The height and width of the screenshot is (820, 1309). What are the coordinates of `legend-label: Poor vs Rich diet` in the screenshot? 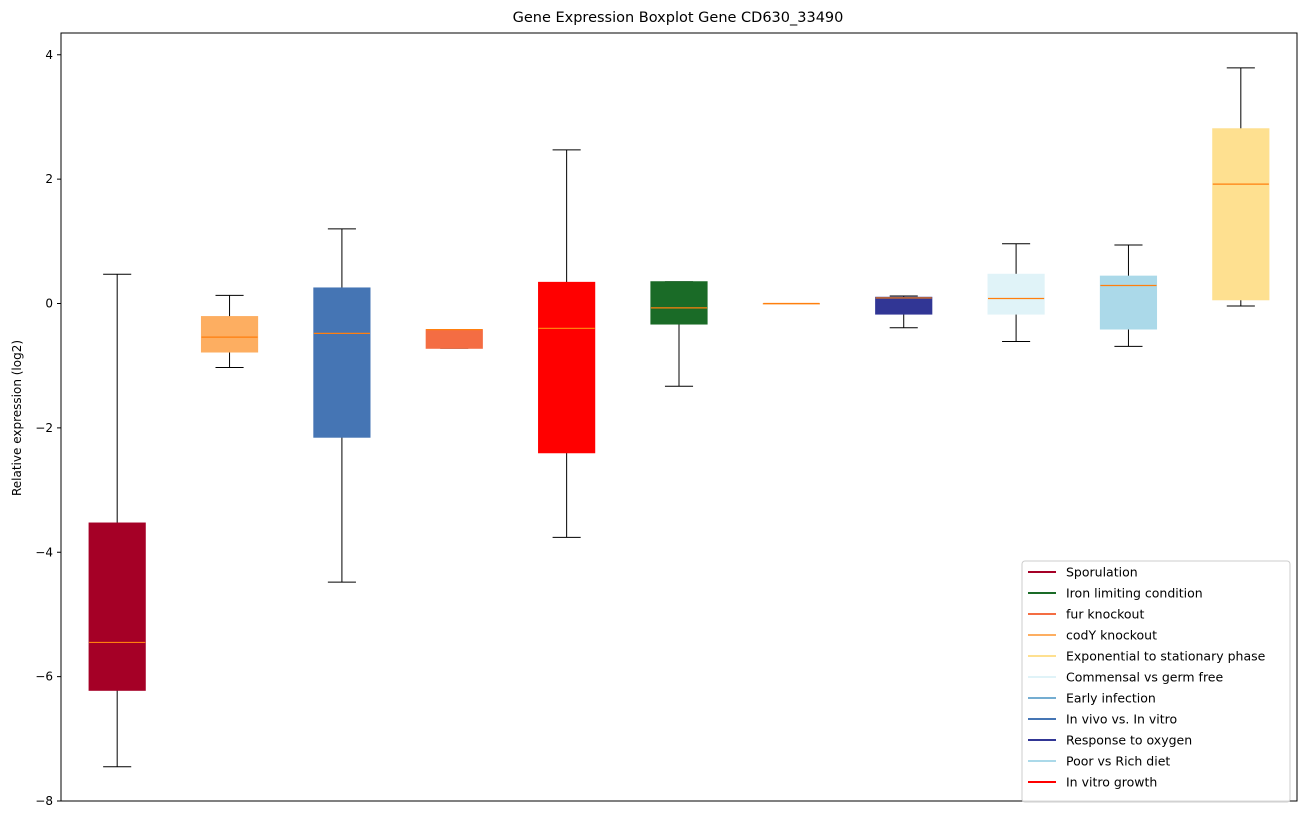 It's located at (1118, 761).